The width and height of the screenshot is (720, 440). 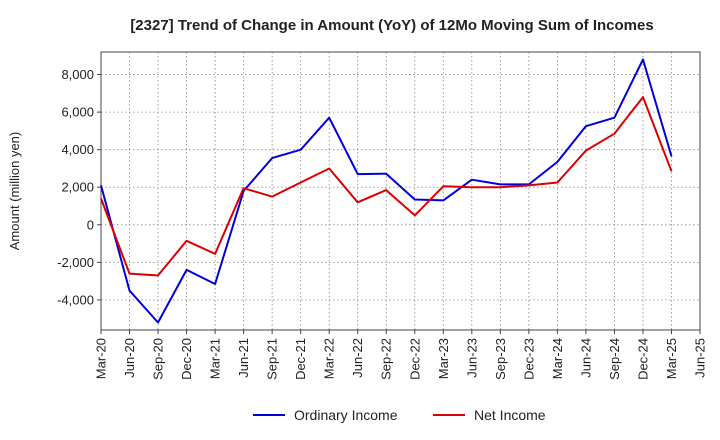 I want to click on y-tick-label: 2,000, so click(x=77, y=187).